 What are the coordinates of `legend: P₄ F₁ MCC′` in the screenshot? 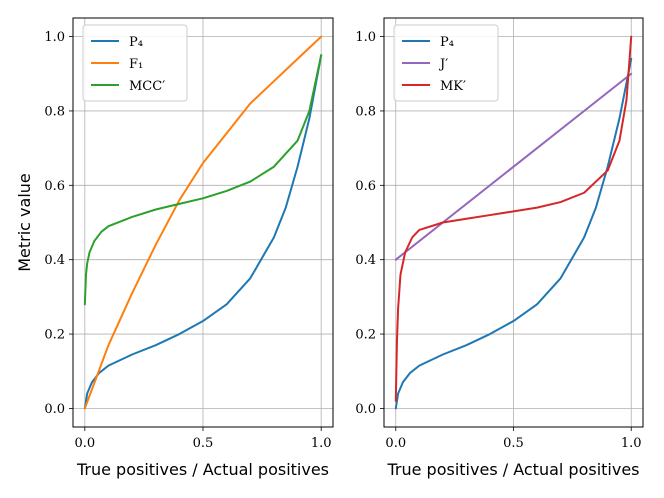 It's located at (135, 63).